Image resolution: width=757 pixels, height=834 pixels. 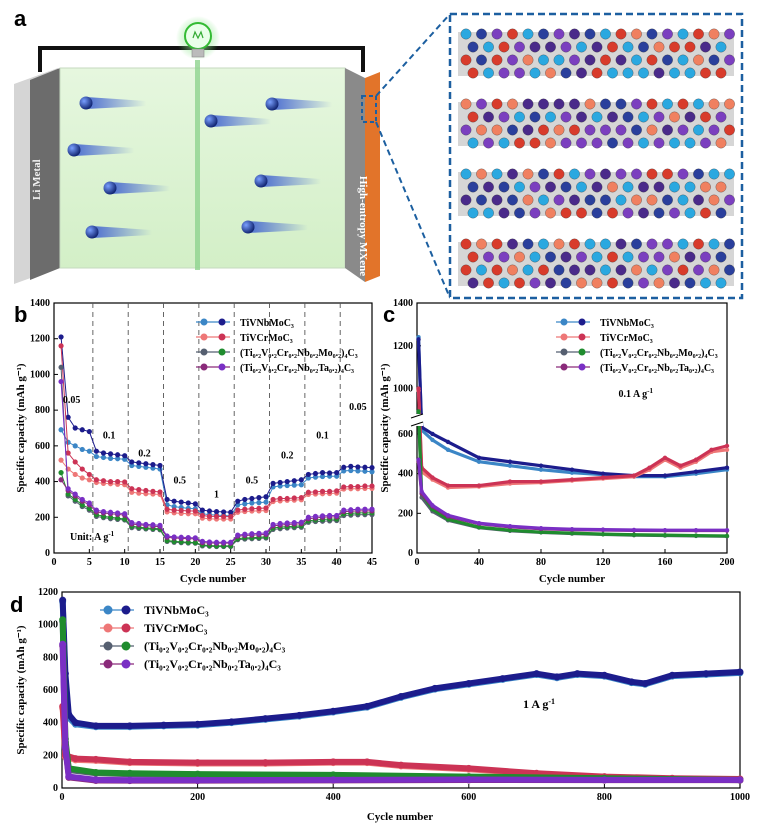 I want to click on x-tick-label: 25, so click(x=231, y=562).